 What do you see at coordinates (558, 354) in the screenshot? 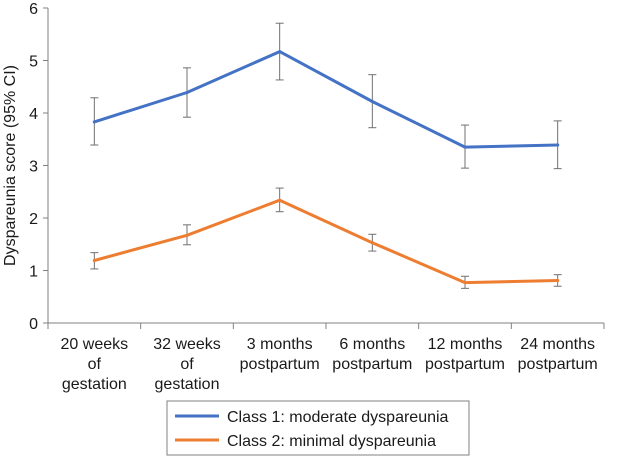
I see `x-tick-label: 24 months postpartum` at bounding box center [558, 354].